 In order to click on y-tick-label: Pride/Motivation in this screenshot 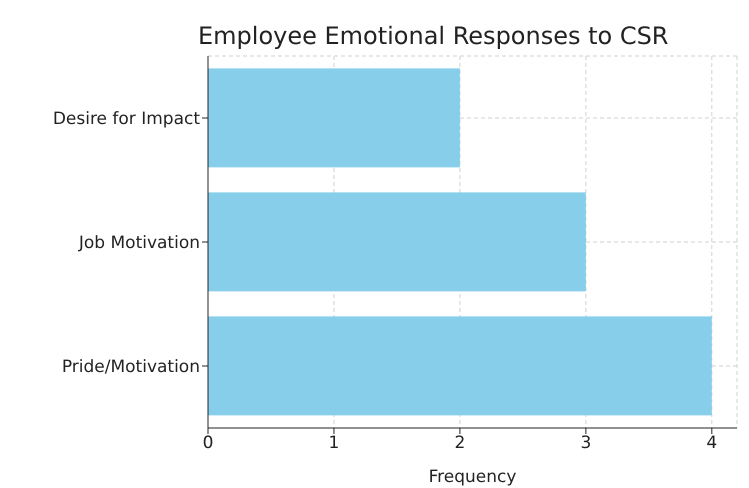, I will do `click(131, 367)`.